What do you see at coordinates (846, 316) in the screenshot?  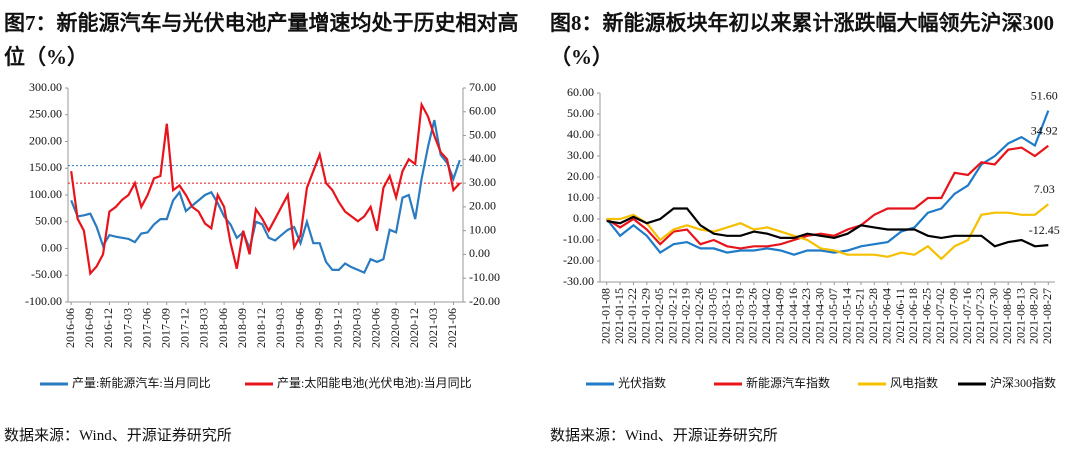 I see `x-tick-label: 2021-05-14` at bounding box center [846, 316].